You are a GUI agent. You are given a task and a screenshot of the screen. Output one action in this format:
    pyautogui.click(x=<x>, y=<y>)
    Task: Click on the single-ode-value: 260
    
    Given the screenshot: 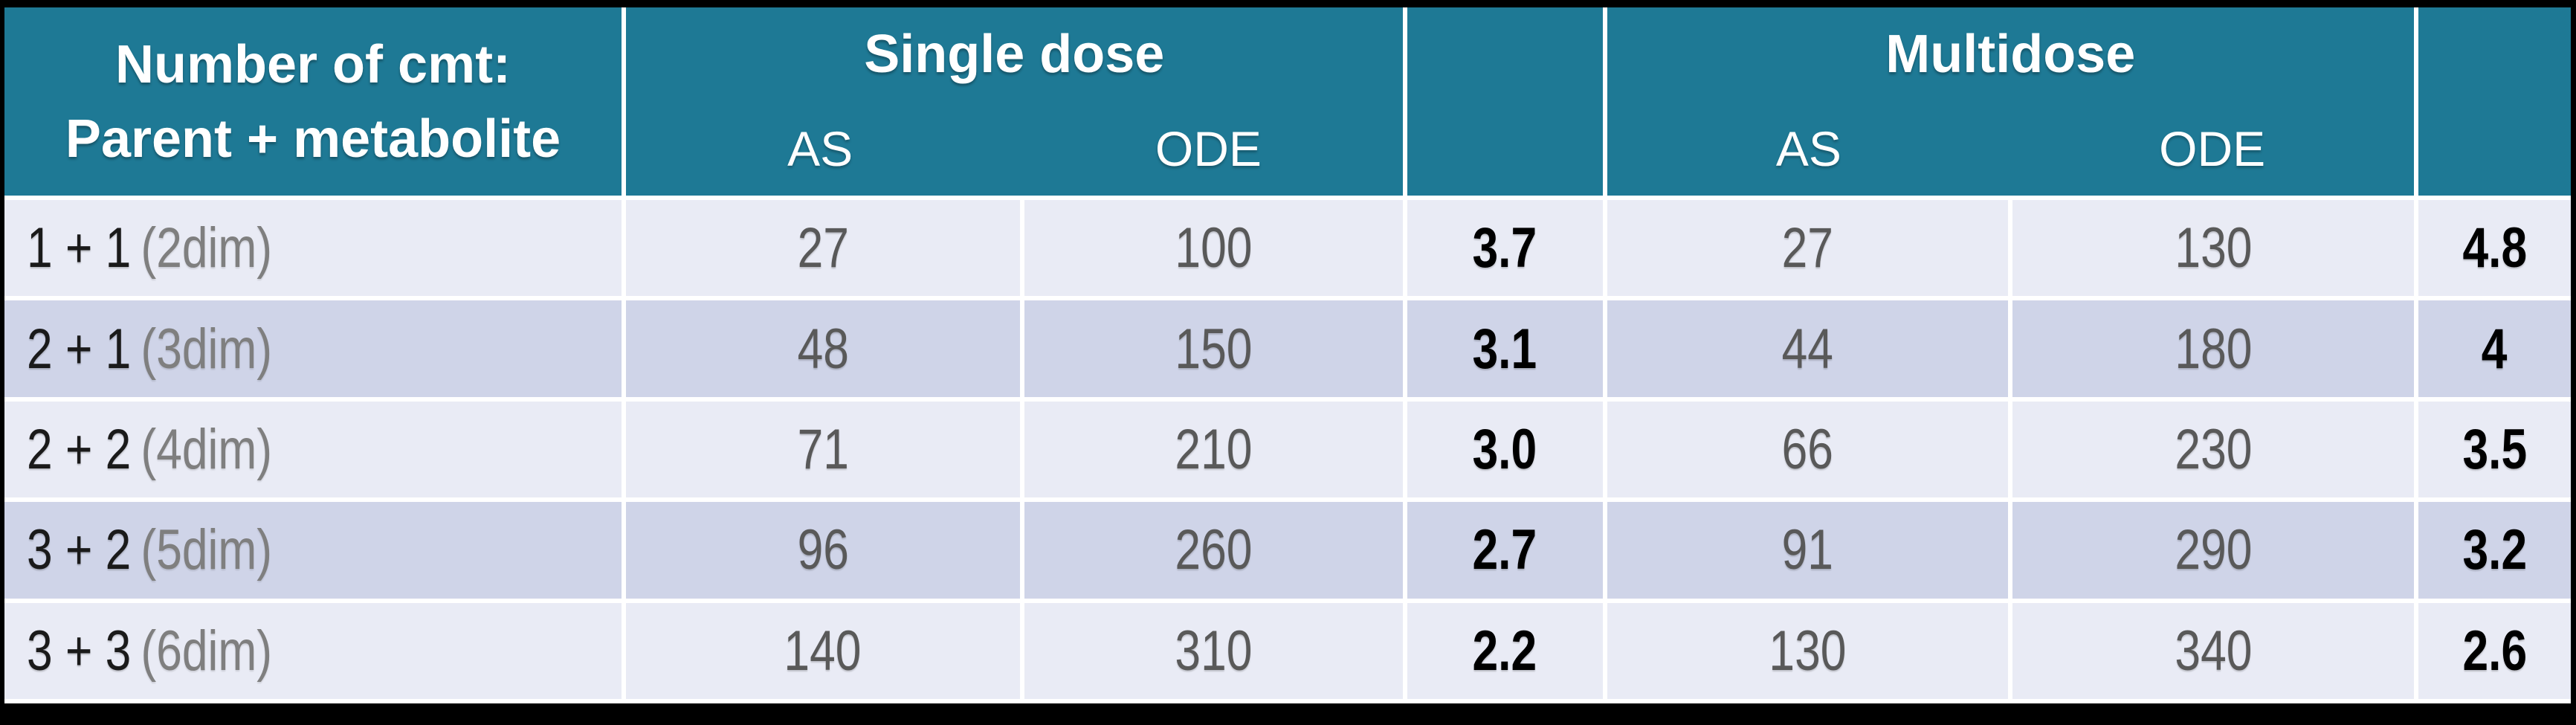 What is the action you would take?
    pyautogui.click(x=1213, y=550)
    